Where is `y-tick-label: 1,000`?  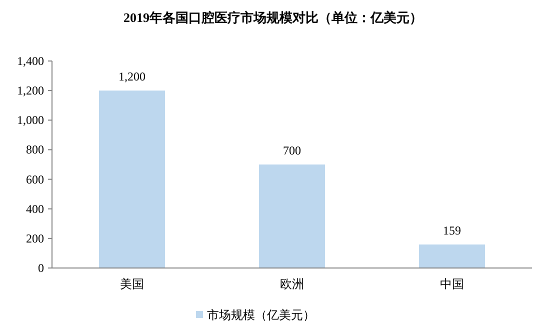 y-tick-label: 1,000 is located at coordinates (30, 120).